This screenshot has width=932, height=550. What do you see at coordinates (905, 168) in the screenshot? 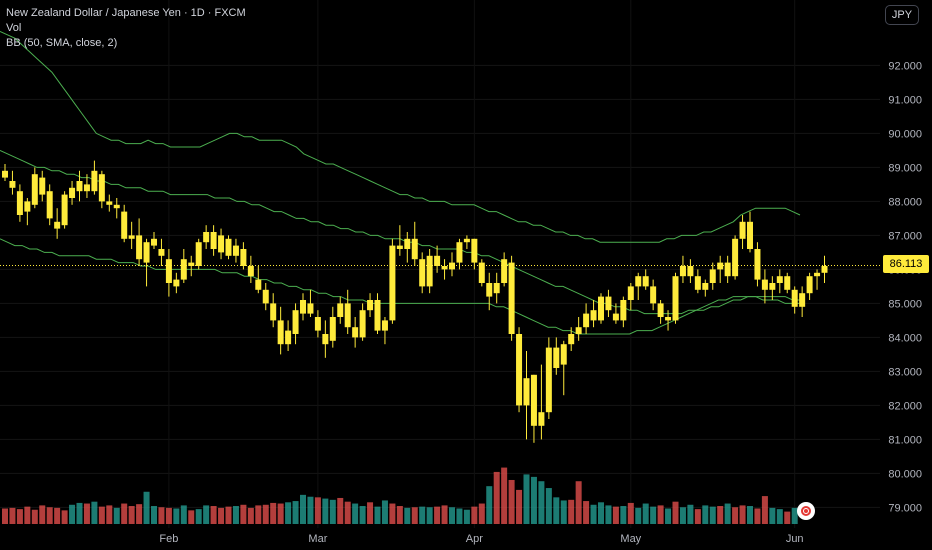
I see `price-tick-label: 89.000` at bounding box center [905, 168].